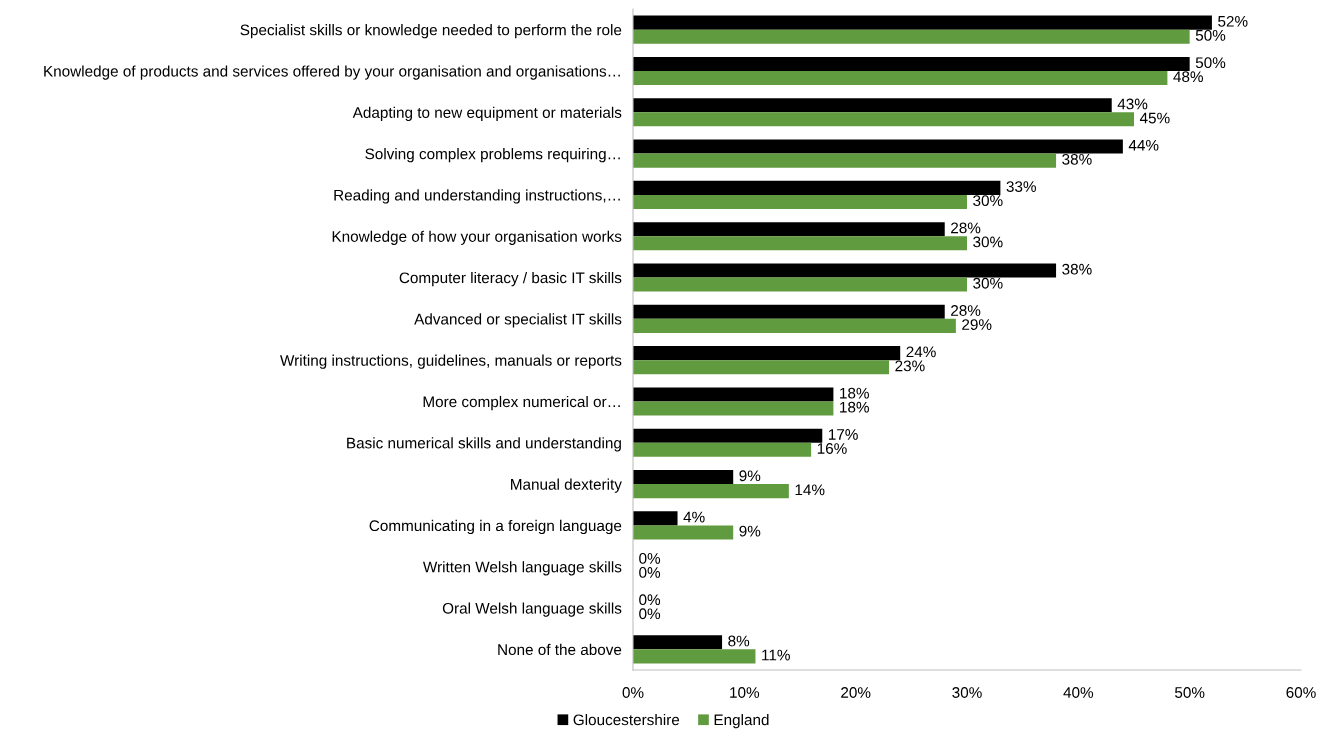 The image size is (1327, 742). What do you see at coordinates (739, 641) in the screenshot?
I see `data-label: 8%` at bounding box center [739, 641].